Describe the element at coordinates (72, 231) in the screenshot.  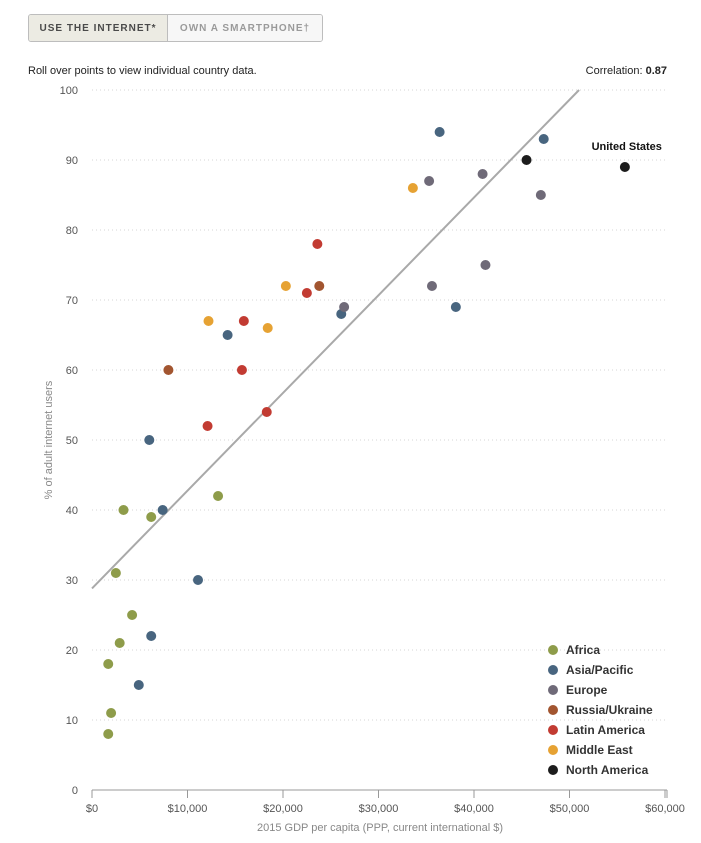
I see `y-tick-label-80: 80` at that location.